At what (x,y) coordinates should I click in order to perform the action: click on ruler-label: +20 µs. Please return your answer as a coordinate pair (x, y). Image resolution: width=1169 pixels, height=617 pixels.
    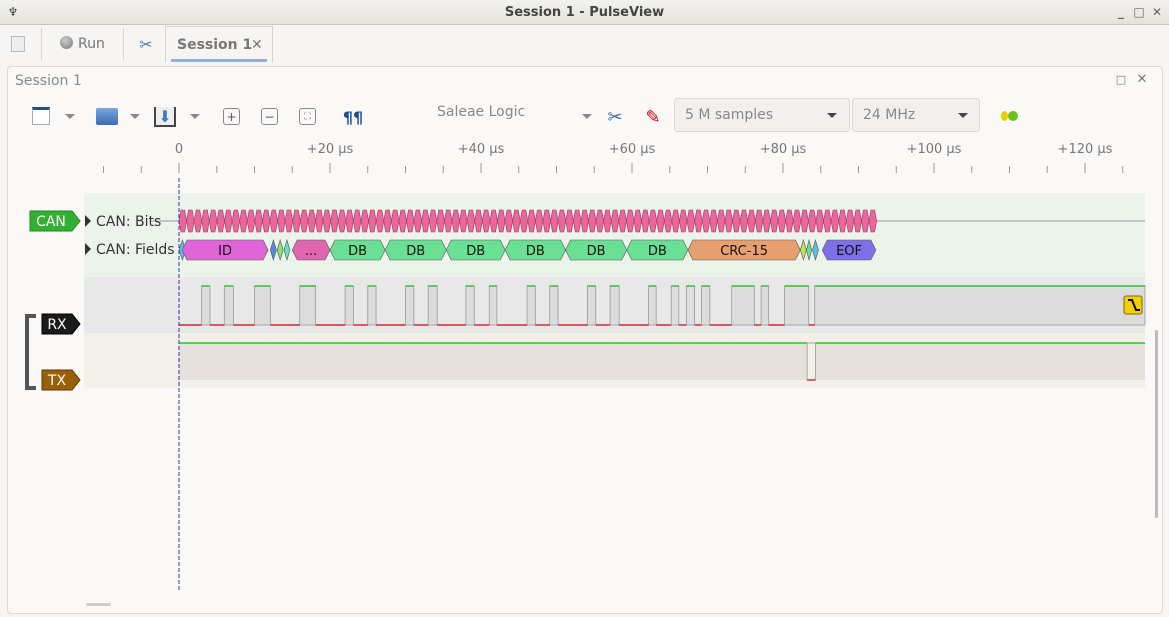
    Looking at the image, I should click on (330, 149).